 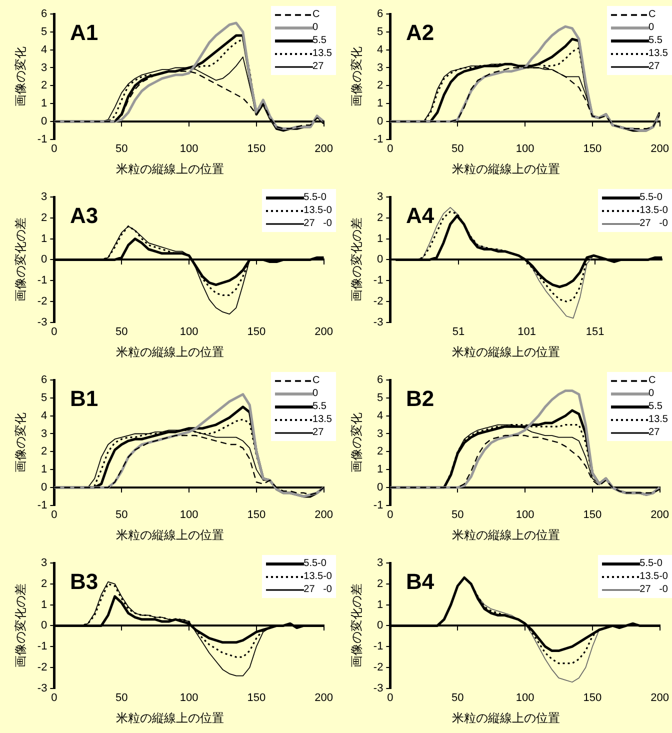 I want to click on chart-title: B2, so click(x=420, y=399).